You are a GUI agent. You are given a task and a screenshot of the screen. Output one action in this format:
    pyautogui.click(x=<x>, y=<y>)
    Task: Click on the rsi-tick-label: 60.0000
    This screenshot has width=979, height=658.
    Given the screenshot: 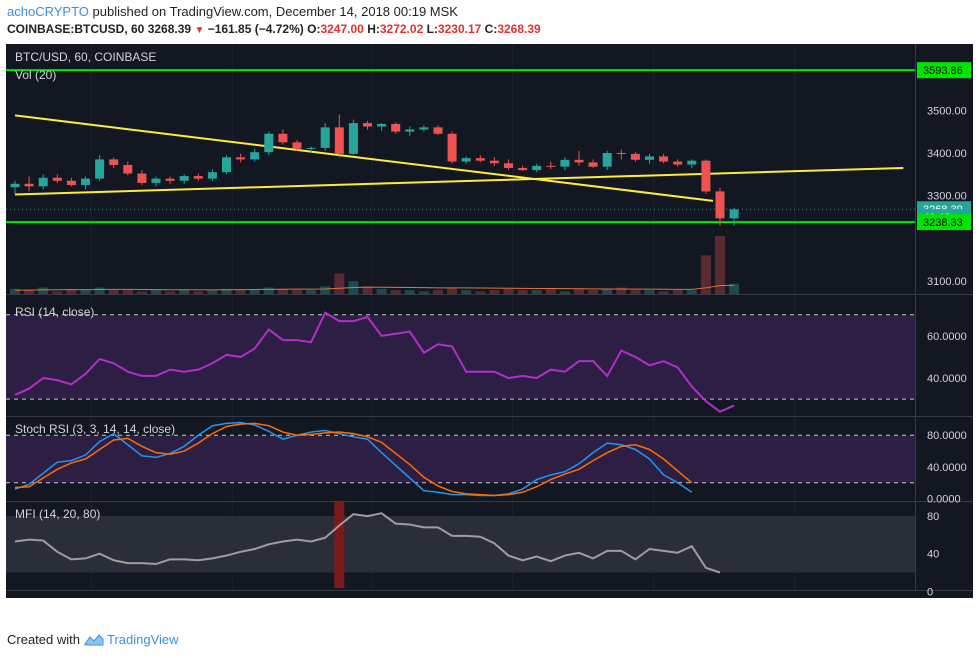 What is the action you would take?
    pyautogui.click(x=947, y=337)
    